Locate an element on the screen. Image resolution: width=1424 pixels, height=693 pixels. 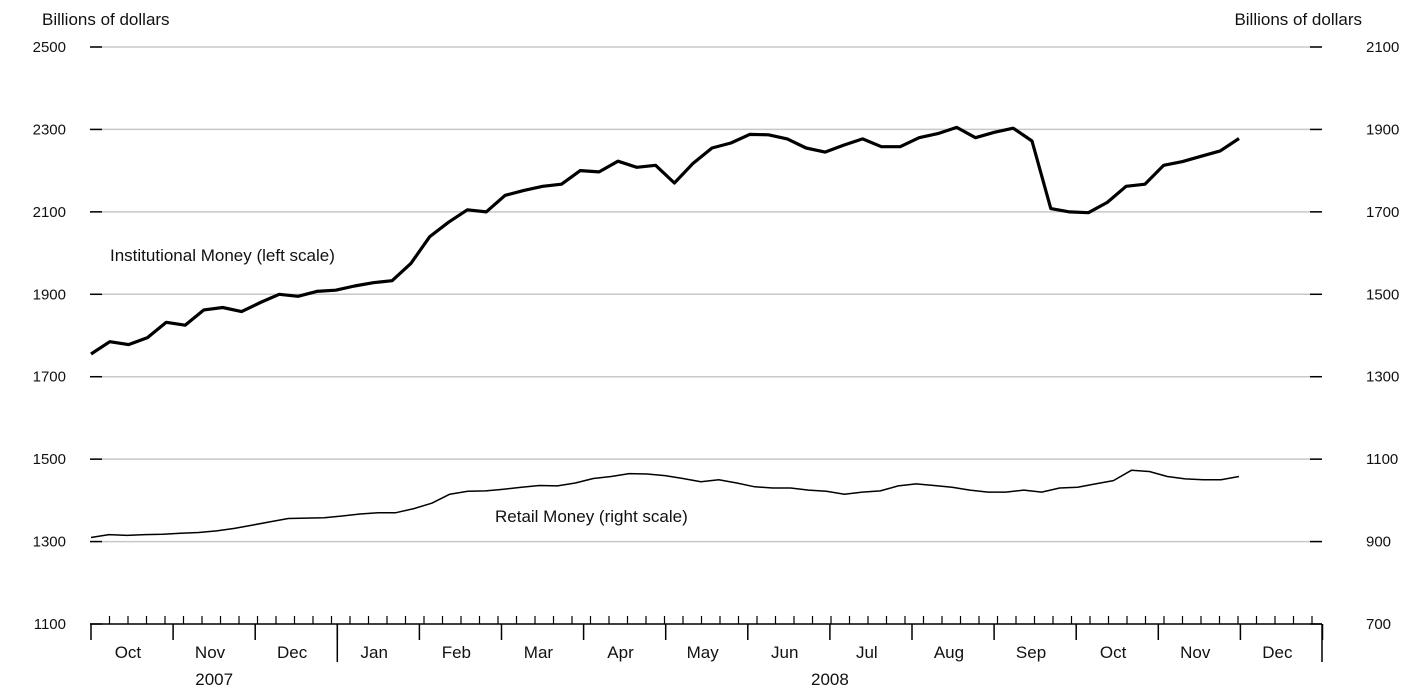
month-label: Mar is located at coordinates (539, 652).